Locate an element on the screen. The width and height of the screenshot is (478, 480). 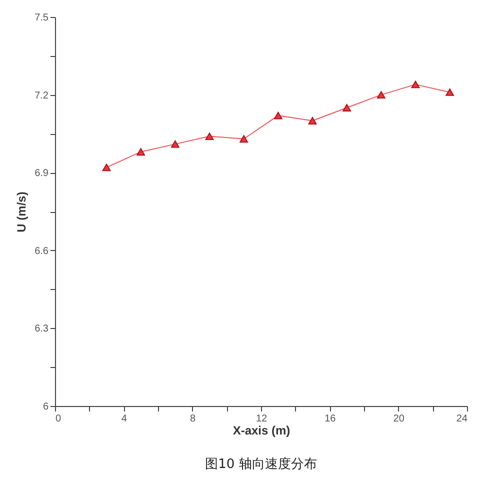
y-axis-title: U (m/s) is located at coordinates (21, 212).